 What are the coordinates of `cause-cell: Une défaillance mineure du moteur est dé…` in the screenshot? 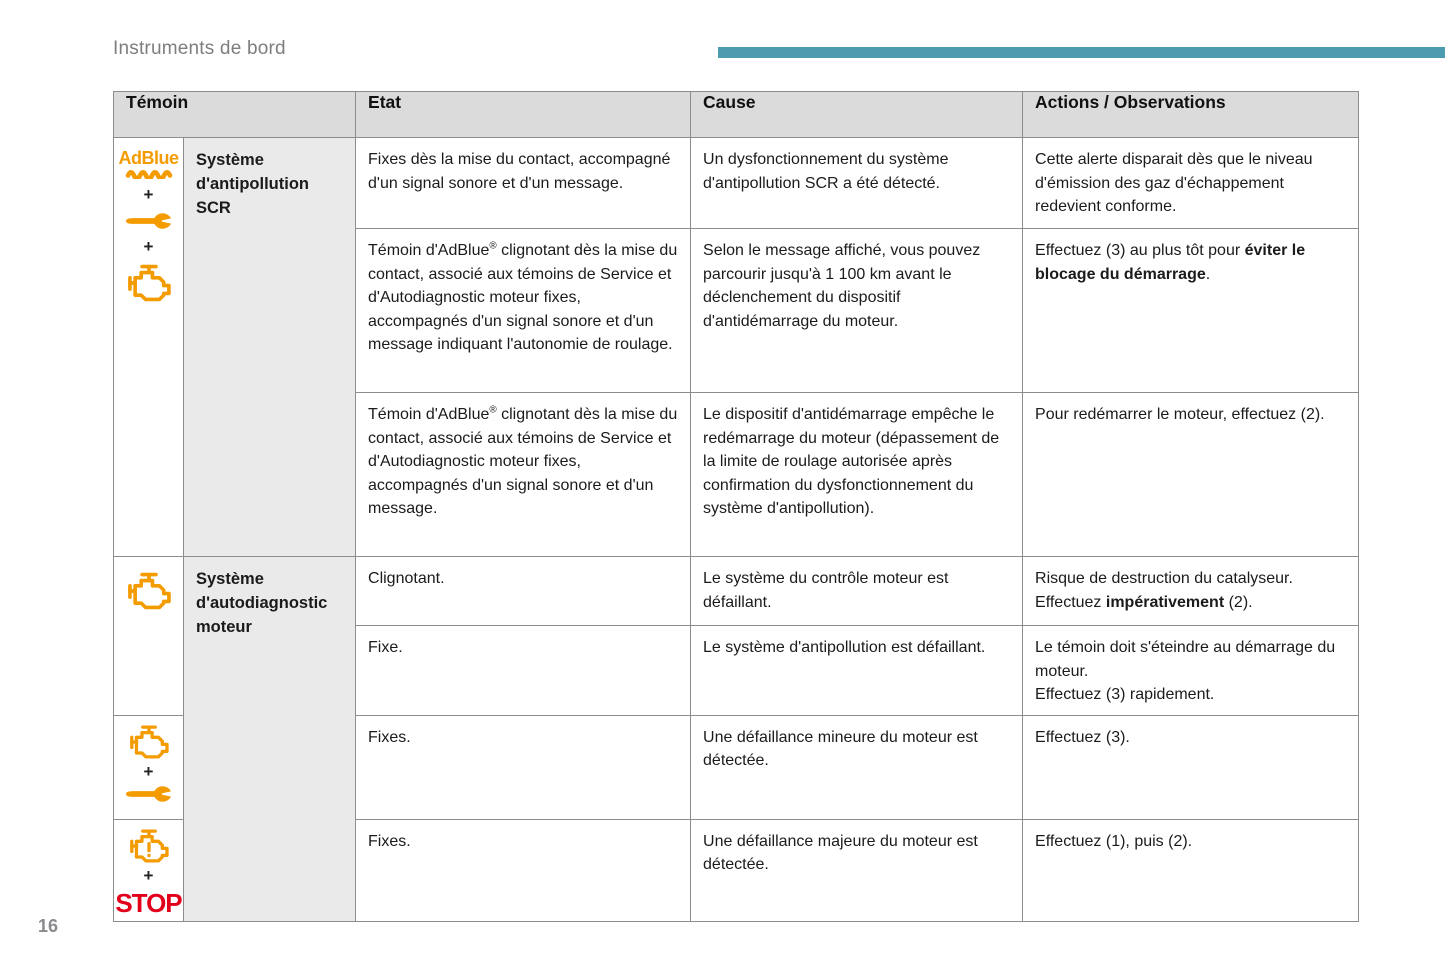 It's located at (857, 767).